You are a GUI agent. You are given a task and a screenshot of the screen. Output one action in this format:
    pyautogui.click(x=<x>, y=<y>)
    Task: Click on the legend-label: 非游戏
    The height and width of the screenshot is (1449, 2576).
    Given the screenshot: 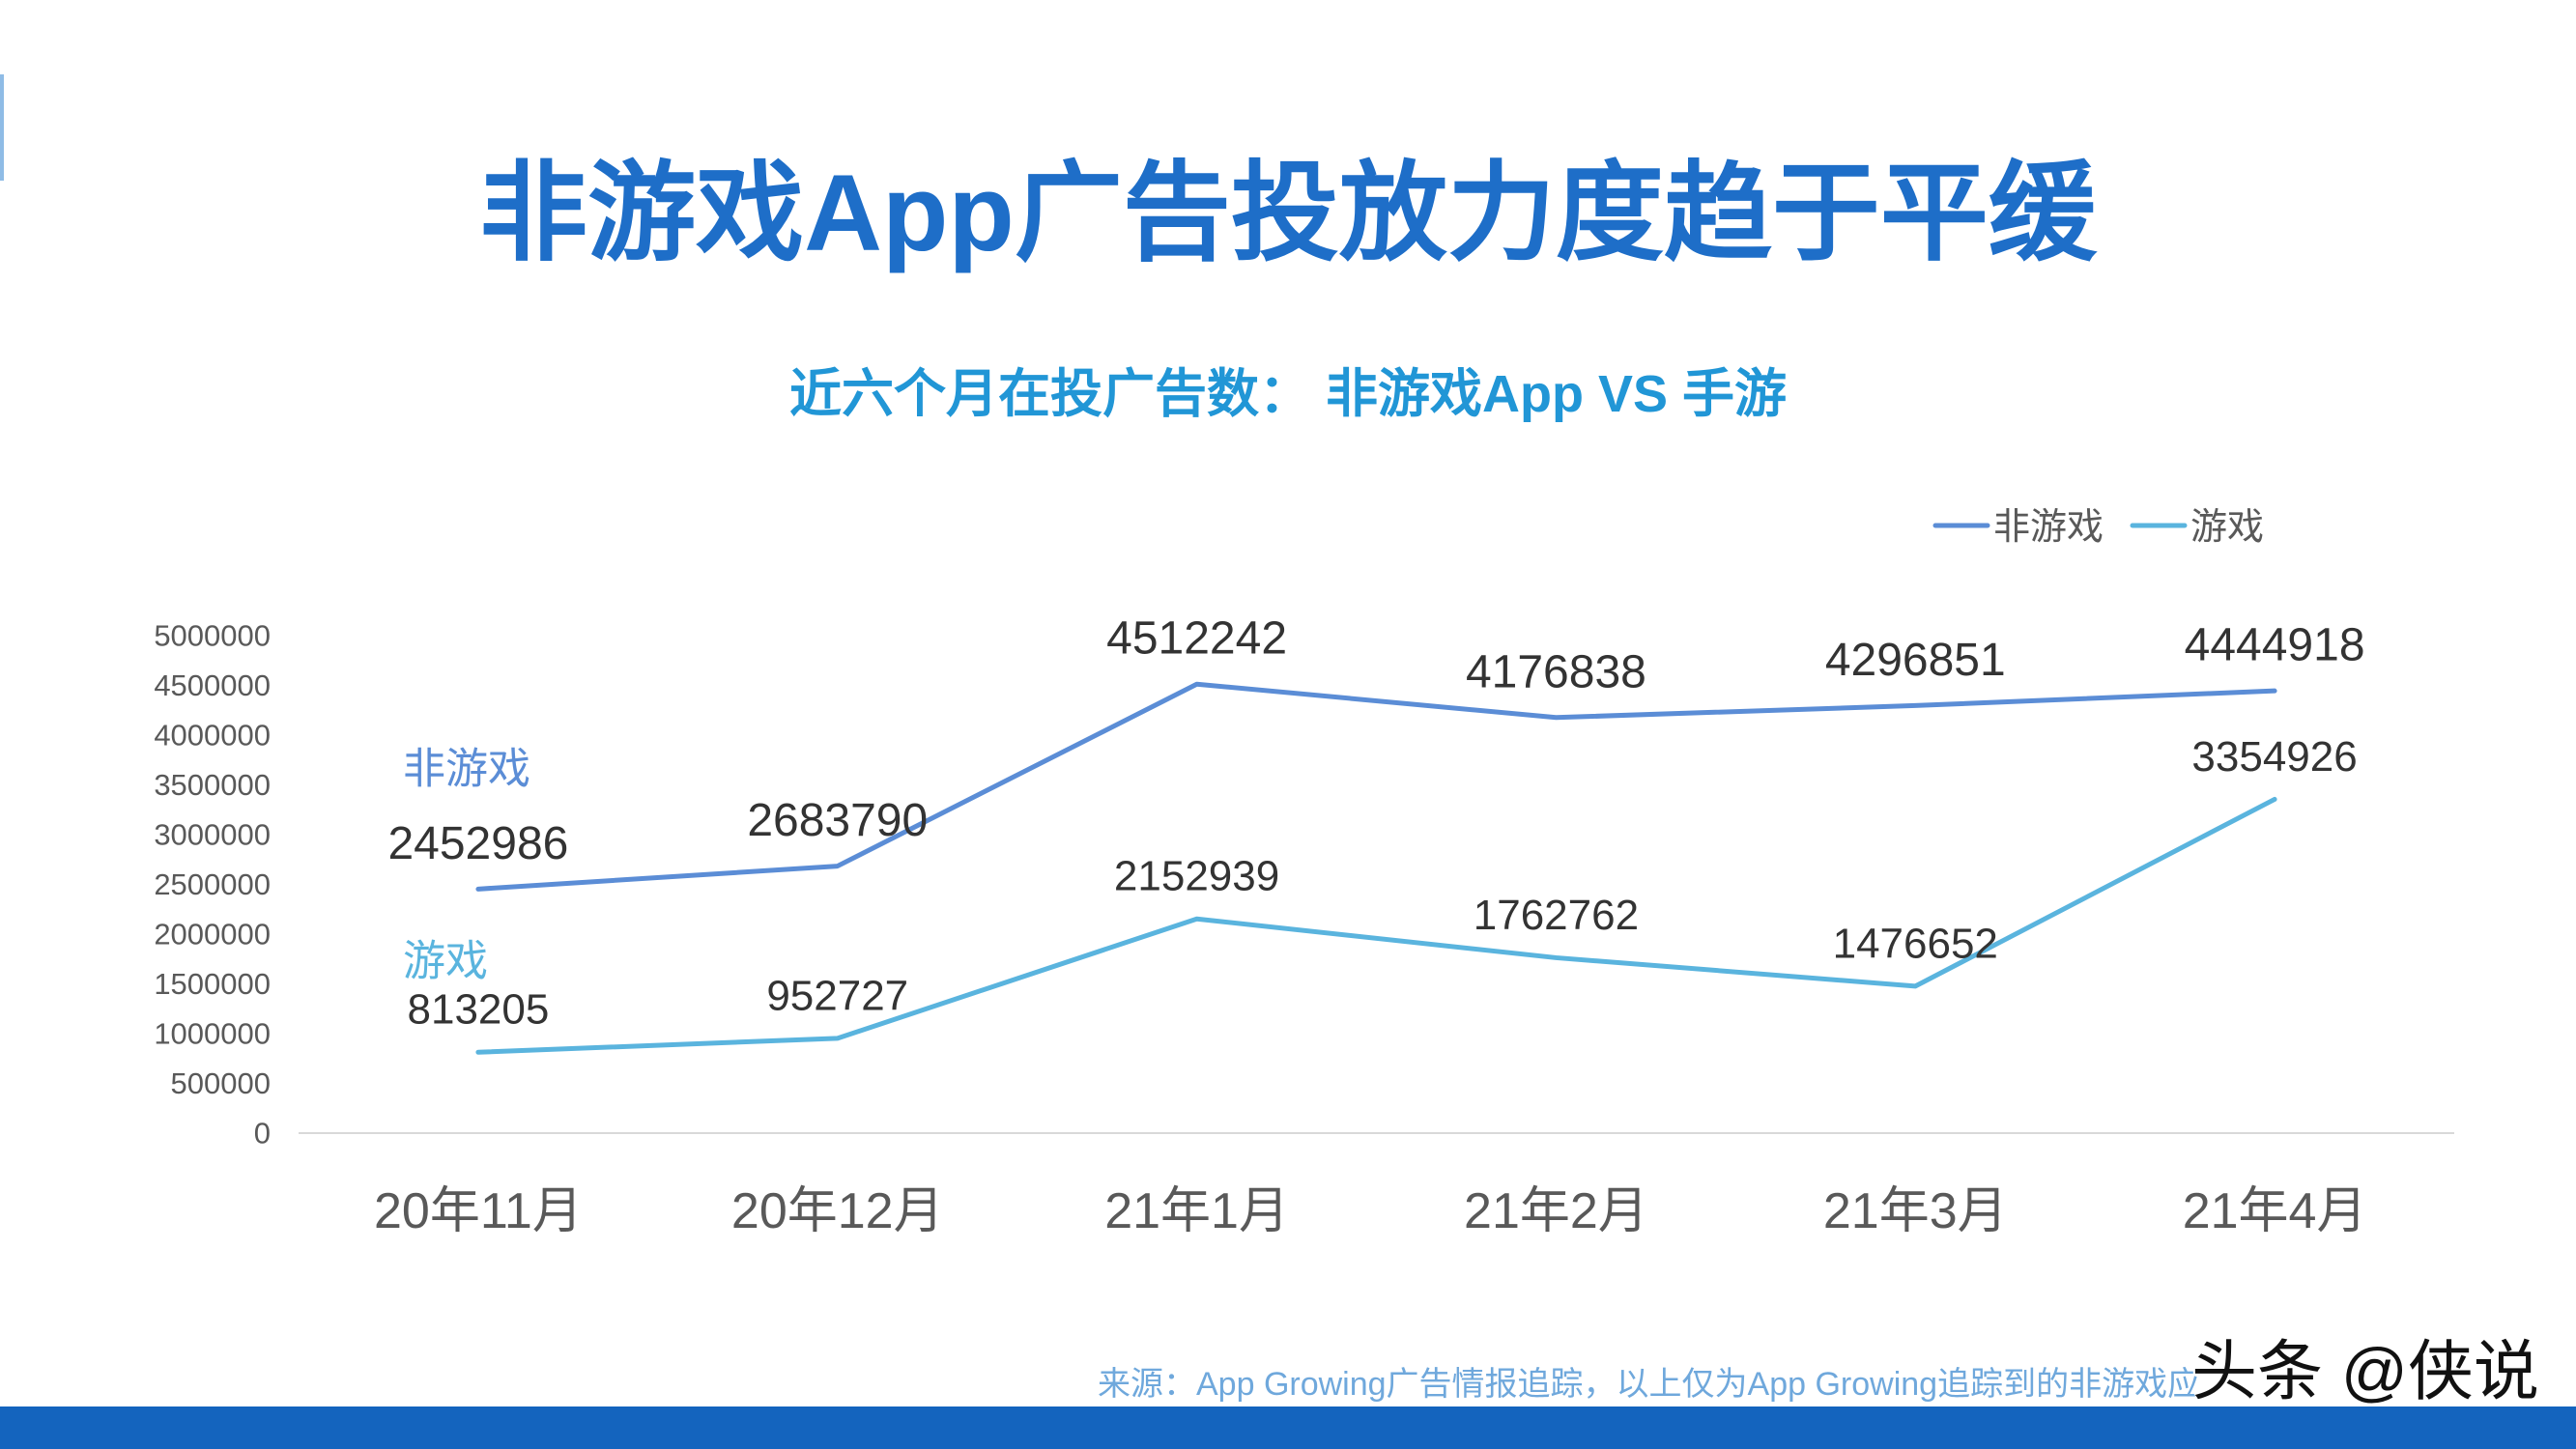 What is the action you would take?
    pyautogui.click(x=2048, y=527)
    